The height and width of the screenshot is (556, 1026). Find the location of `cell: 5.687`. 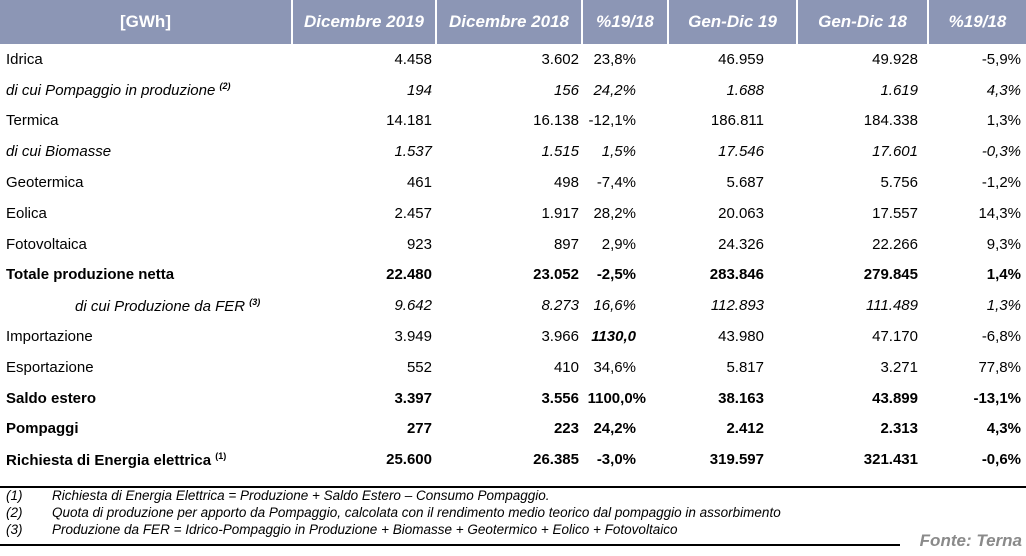

cell: 5.687 is located at coordinates (745, 183).